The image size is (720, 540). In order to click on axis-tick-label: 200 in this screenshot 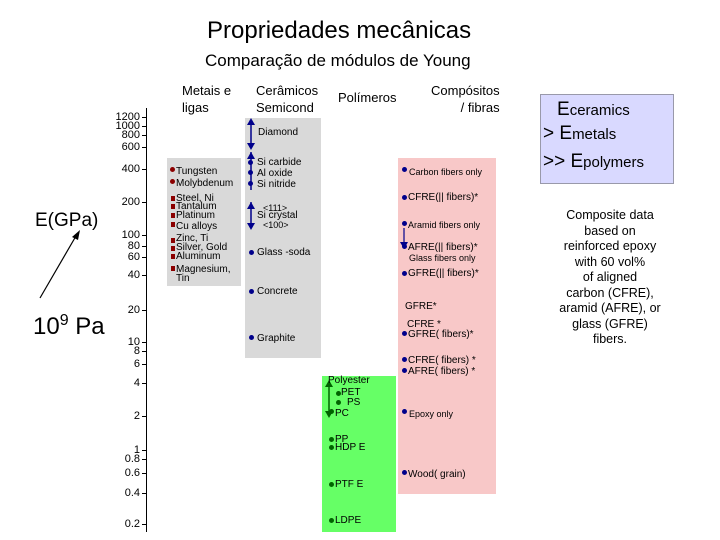, I will do `click(130, 202)`.